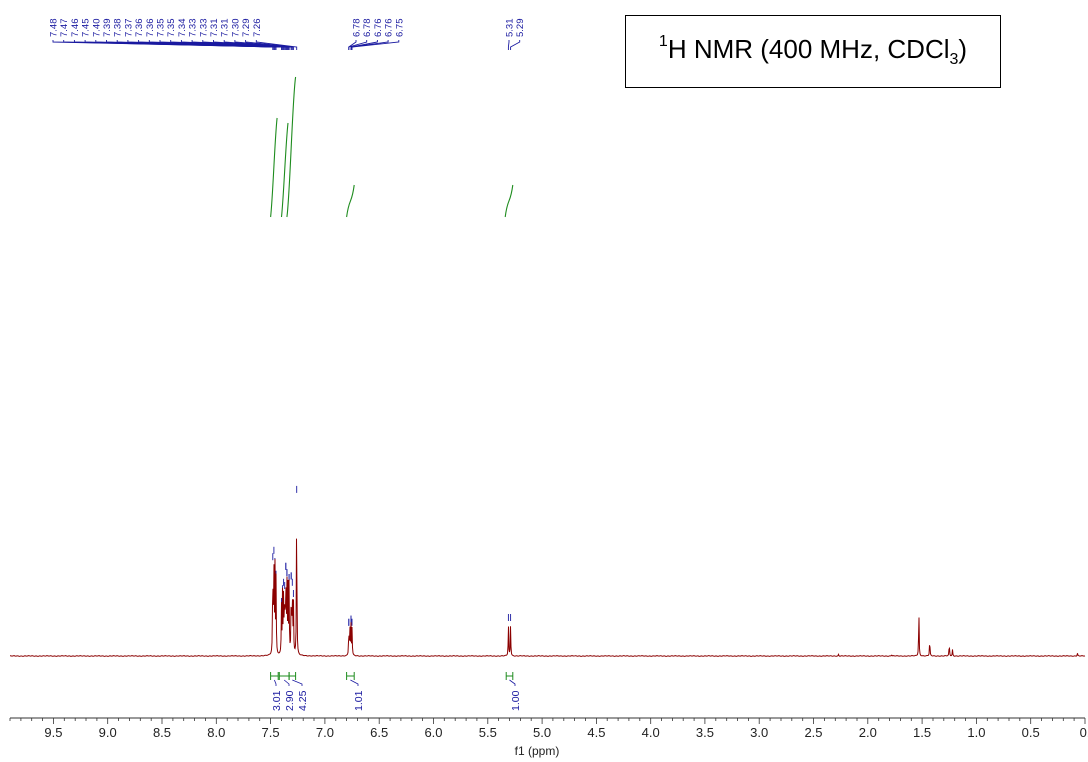  What do you see at coordinates (1031, 732) in the screenshot?
I see `x-tick-label: 0.5` at bounding box center [1031, 732].